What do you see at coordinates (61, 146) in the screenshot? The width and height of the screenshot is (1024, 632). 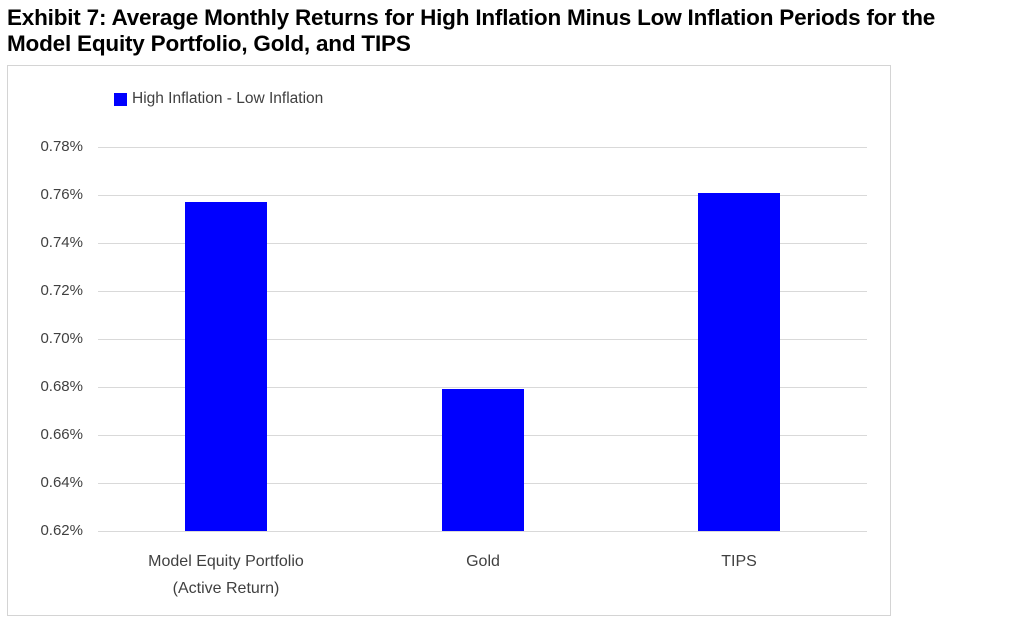 I see `y-axis-tick-label: 0.78%` at bounding box center [61, 146].